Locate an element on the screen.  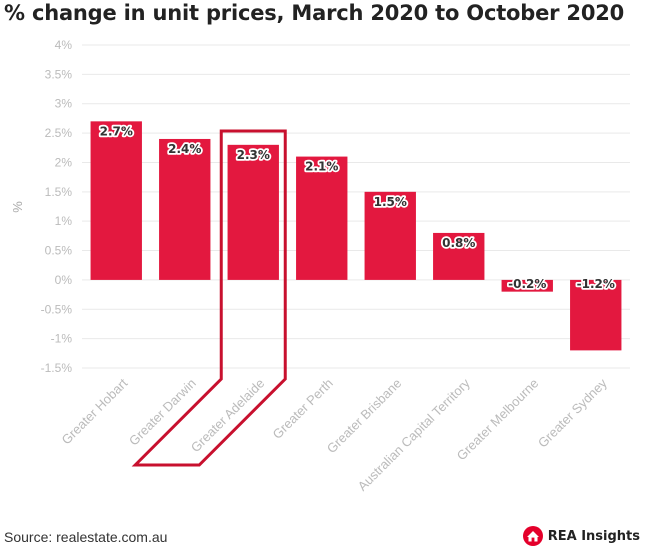
data-label-halo: 2.4% is located at coordinates (184, 149).